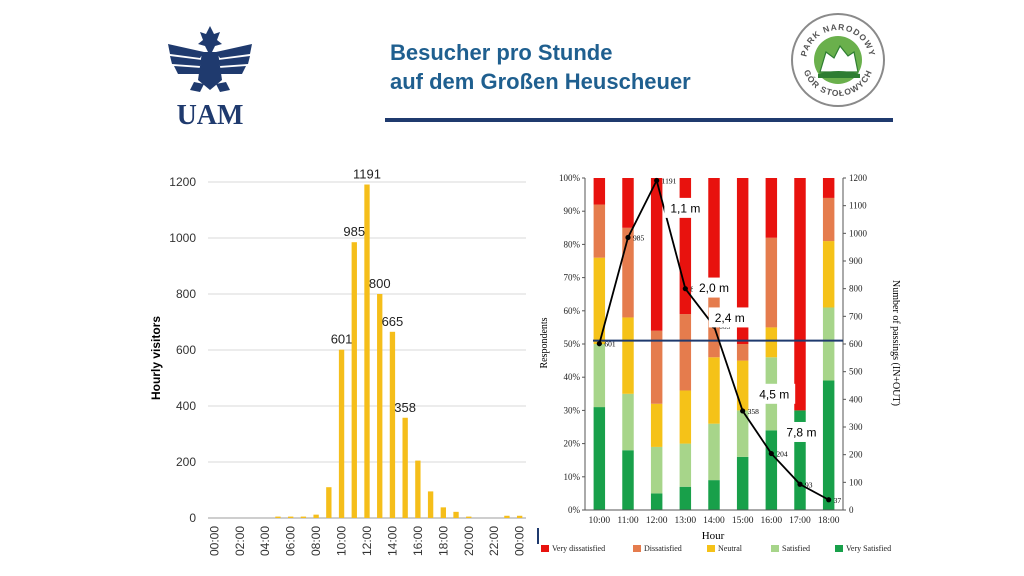 This screenshot has height=576, width=1024. I want to click on y-tick-label: 70%, so click(572, 278).